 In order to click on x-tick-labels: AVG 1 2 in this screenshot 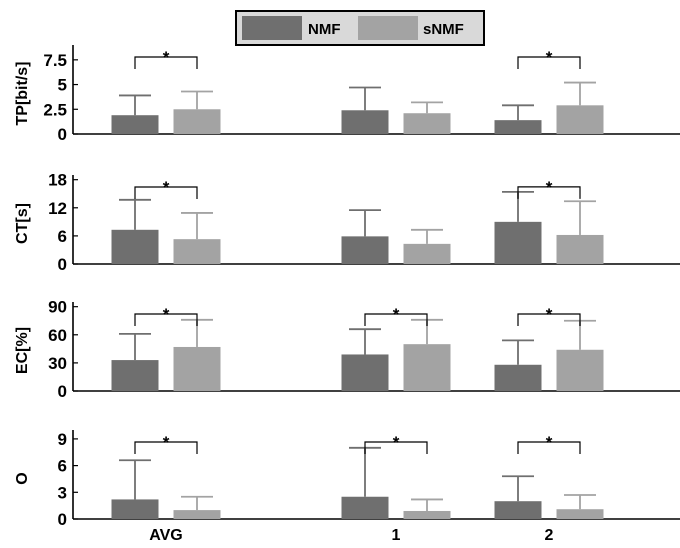, I will do `click(351, 535)`.